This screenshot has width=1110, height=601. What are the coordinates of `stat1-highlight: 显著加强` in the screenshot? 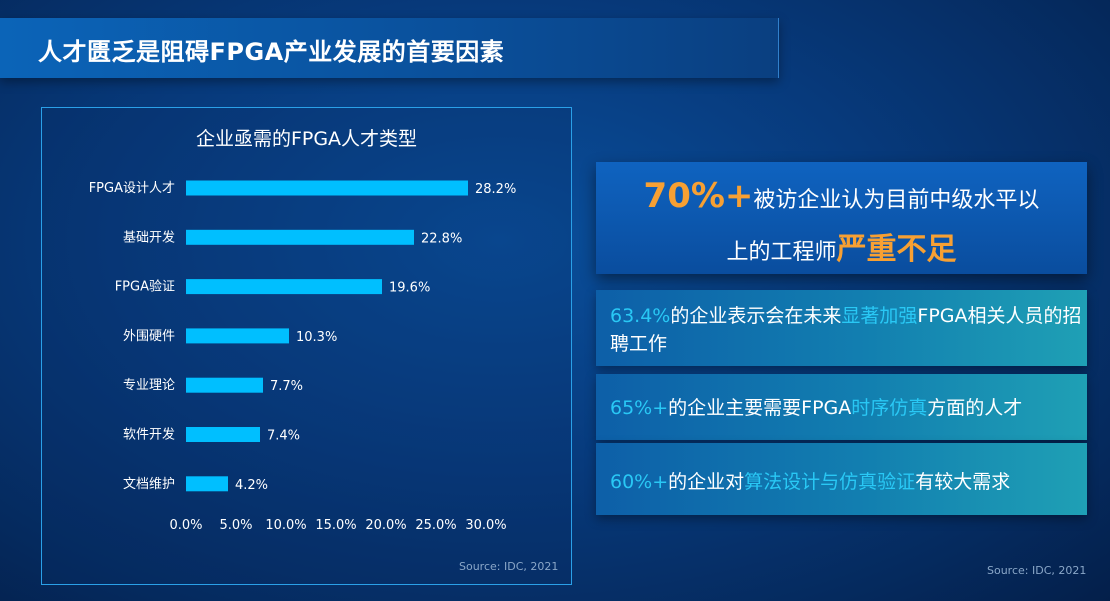 It's located at (879, 316).